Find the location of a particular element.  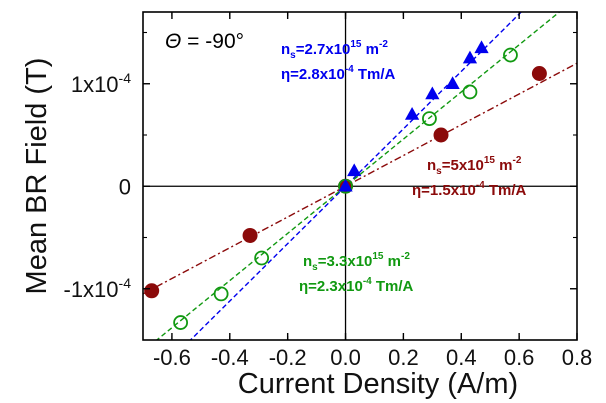

annotation-darkred-line1: ns=5x1015 m-2 is located at coordinates (474, 166).